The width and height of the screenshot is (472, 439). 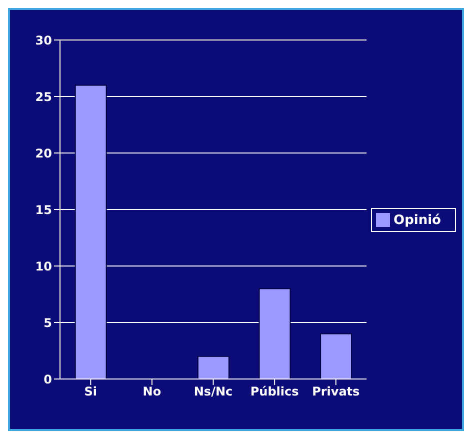 What do you see at coordinates (48, 379) in the screenshot?
I see `y-tick-label: 0` at bounding box center [48, 379].